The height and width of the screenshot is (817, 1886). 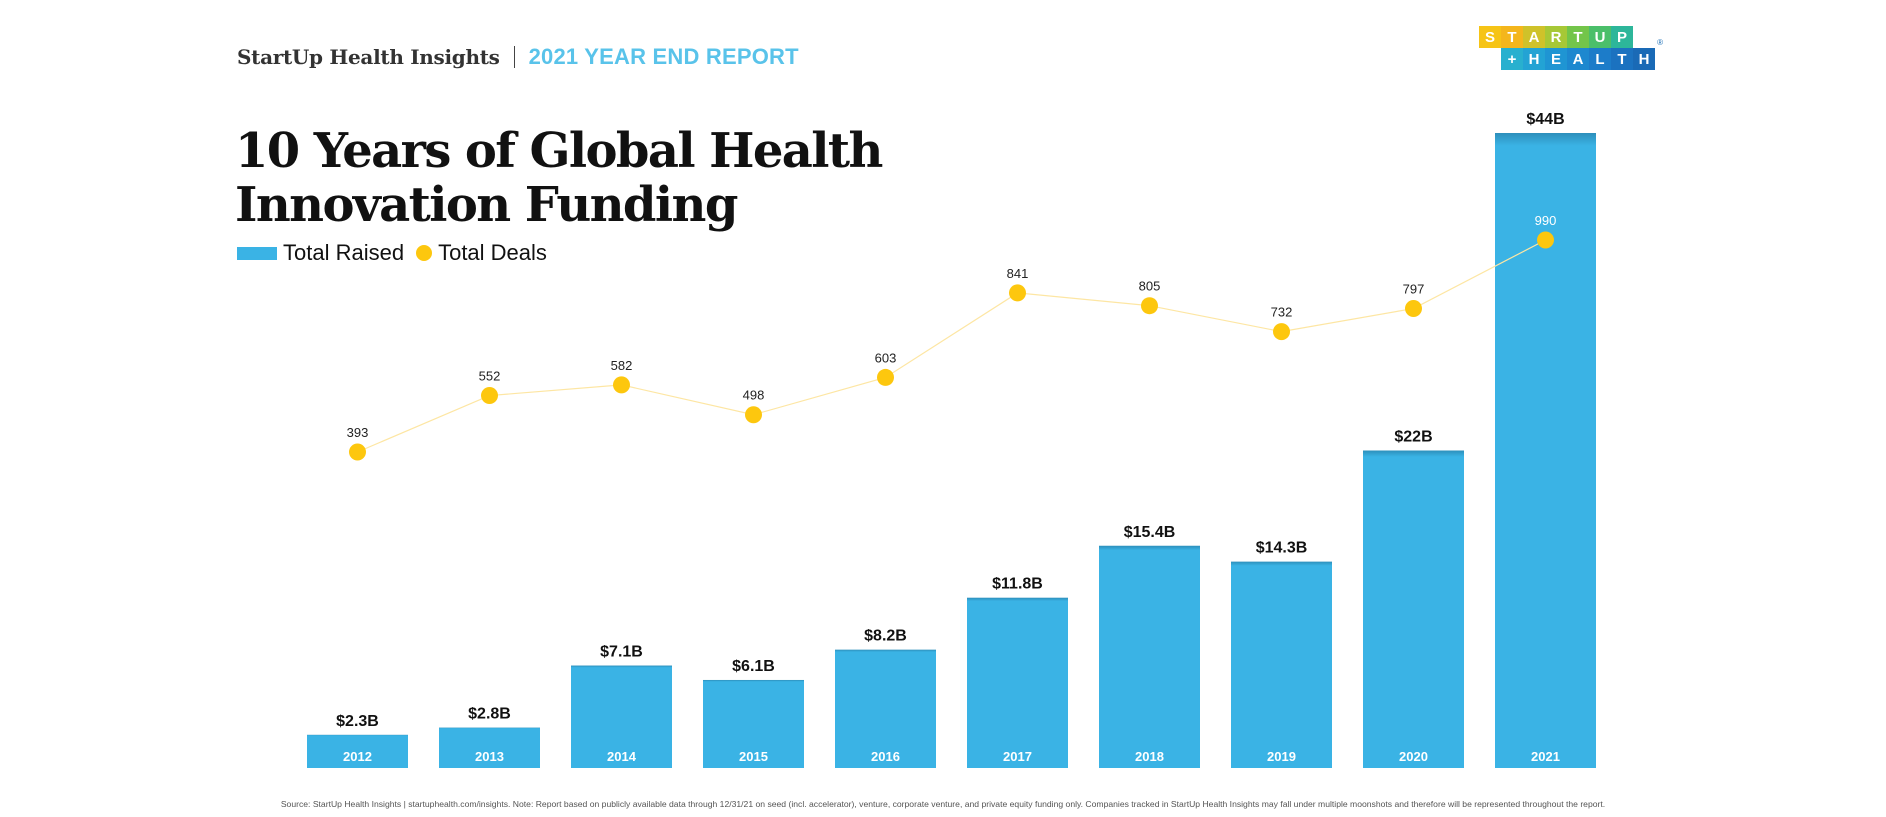 What do you see at coordinates (885, 636) in the screenshot?
I see `bar-value-label-2016: $8.2B` at bounding box center [885, 636].